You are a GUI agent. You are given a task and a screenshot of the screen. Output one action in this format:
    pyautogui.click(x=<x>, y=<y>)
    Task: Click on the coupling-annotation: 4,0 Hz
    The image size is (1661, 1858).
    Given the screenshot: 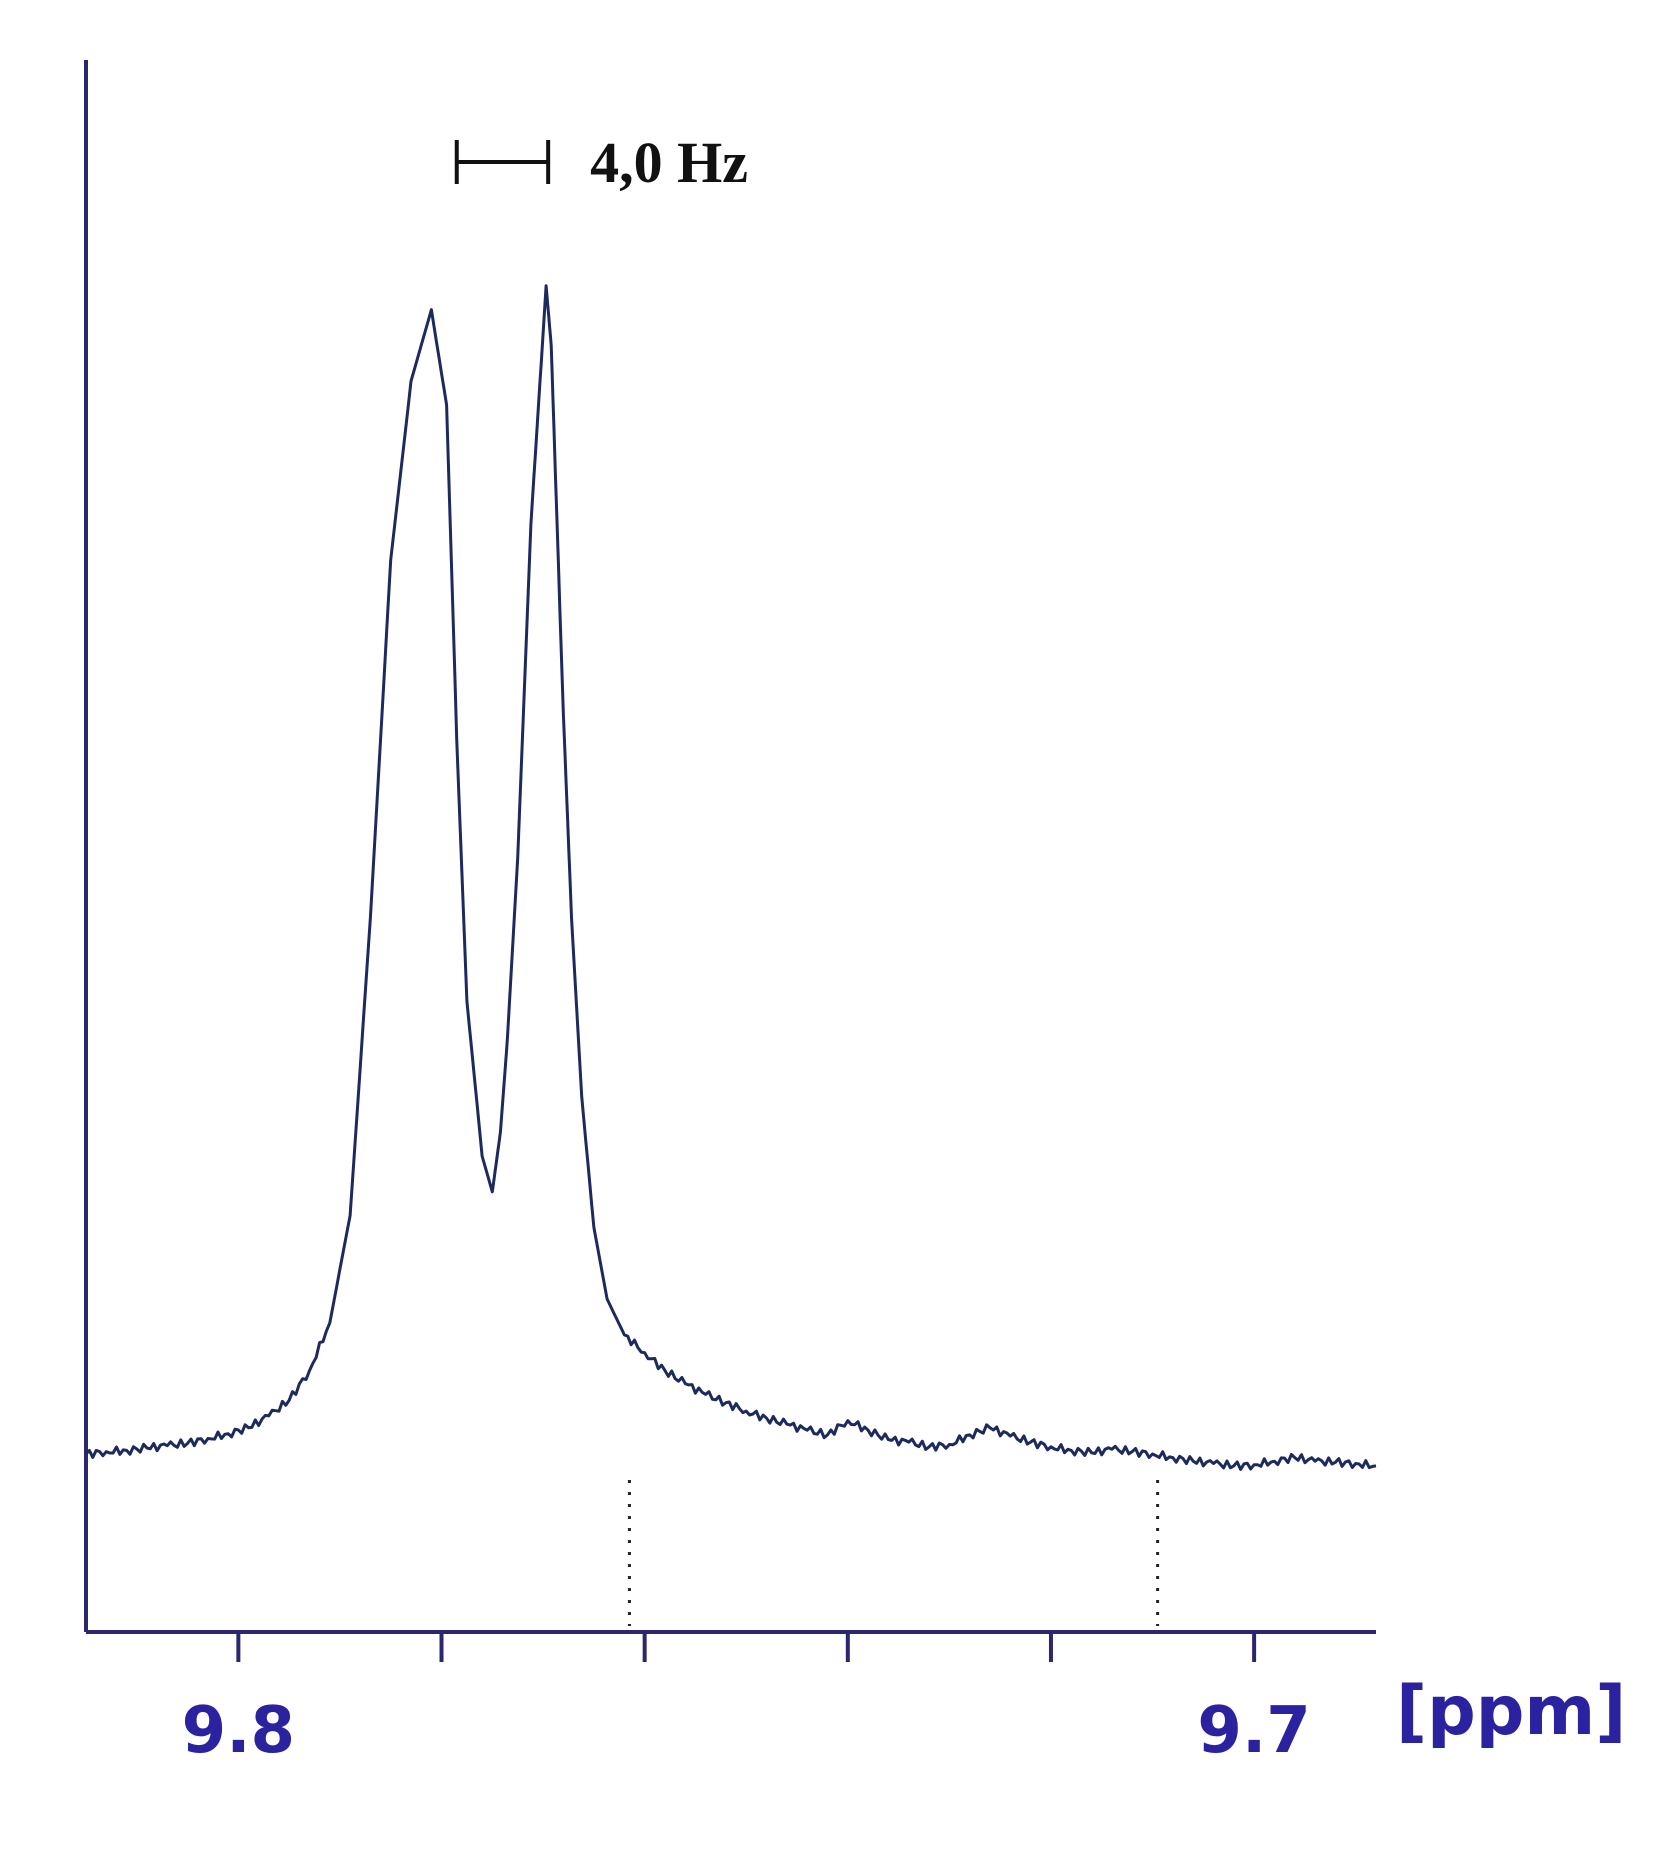 What is the action you would take?
    pyautogui.click(x=601, y=162)
    